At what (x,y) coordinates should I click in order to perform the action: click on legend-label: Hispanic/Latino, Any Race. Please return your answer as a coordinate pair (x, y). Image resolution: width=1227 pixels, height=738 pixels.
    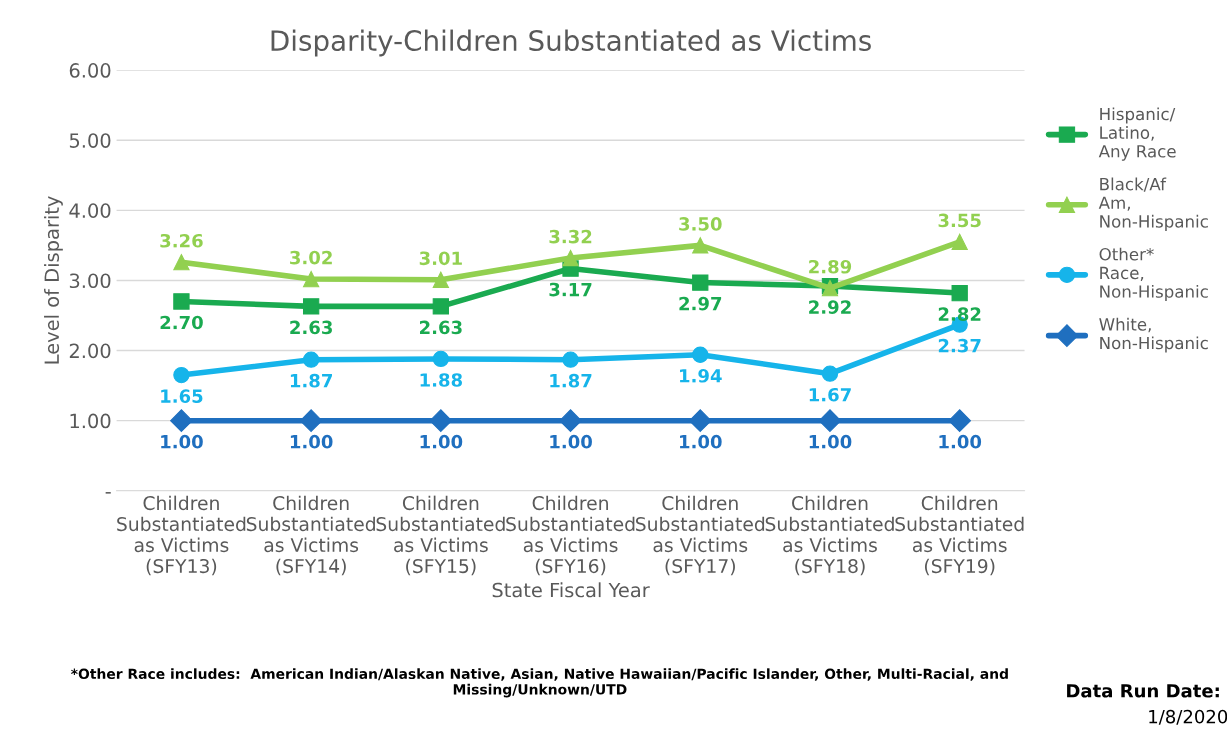
    Looking at the image, I should click on (1137, 134).